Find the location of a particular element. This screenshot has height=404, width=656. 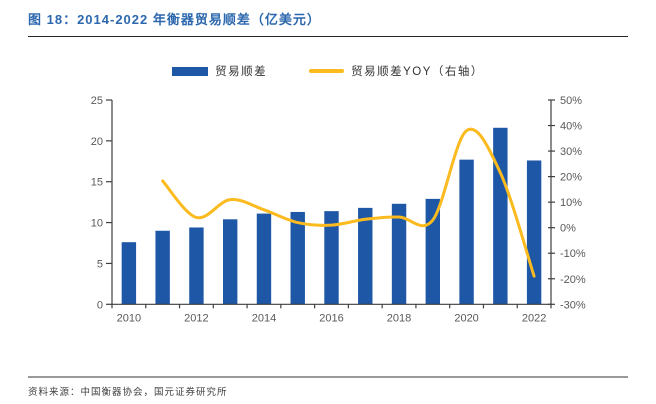

svg-text: 2018 is located at coordinates (399, 318).